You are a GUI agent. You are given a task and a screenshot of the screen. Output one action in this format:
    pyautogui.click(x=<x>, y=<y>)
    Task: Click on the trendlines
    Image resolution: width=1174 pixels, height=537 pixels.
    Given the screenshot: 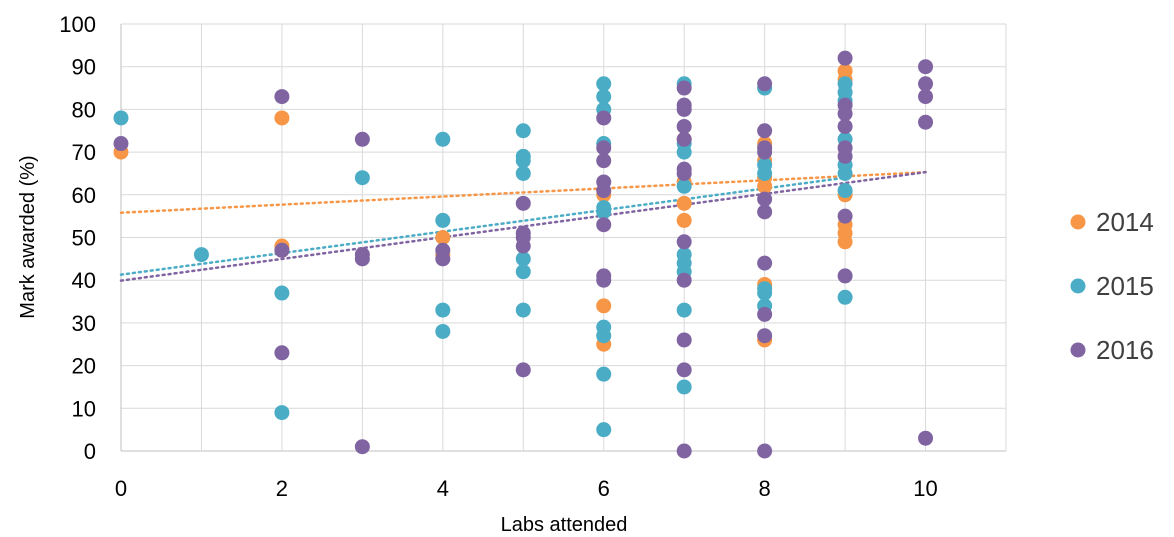 What is the action you would take?
    pyautogui.click(x=523, y=226)
    